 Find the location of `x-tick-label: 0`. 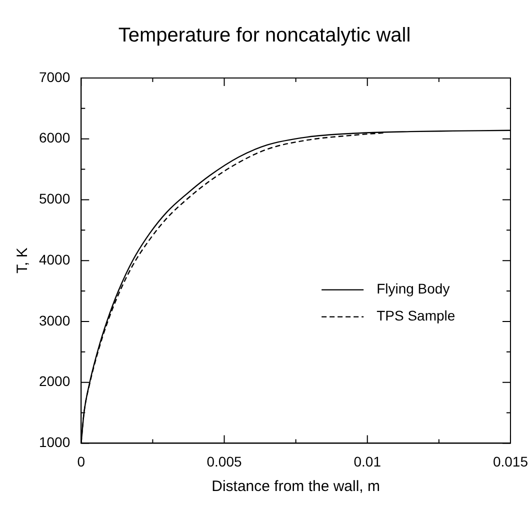

x-tick-label: 0 is located at coordinates (81, 461).